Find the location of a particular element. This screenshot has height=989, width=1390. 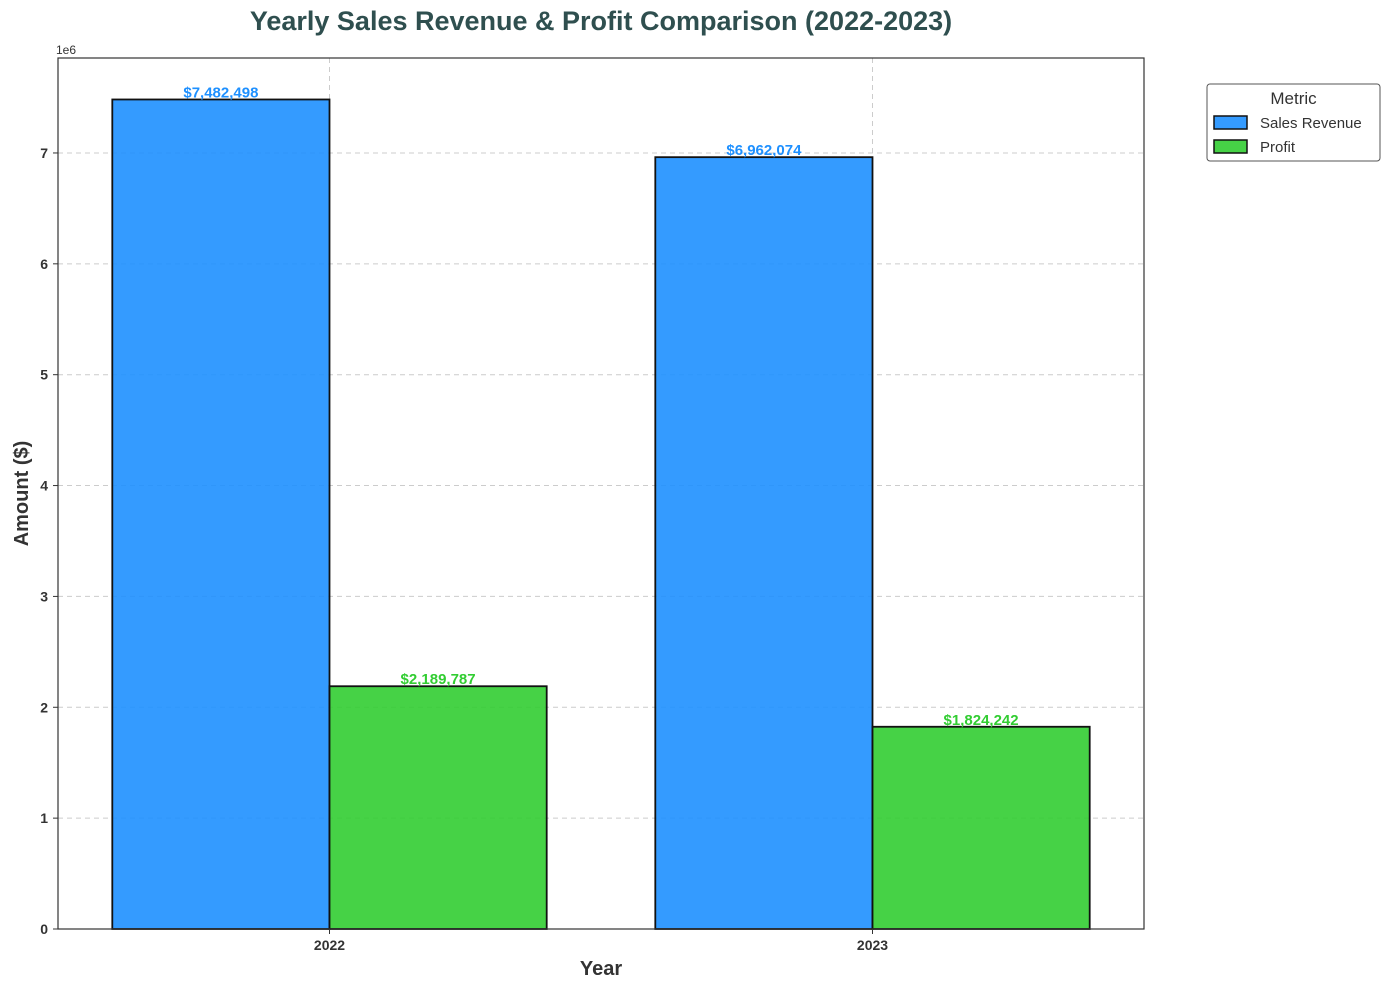

y-tick-label: 6 is located at coordinates (44, 264).